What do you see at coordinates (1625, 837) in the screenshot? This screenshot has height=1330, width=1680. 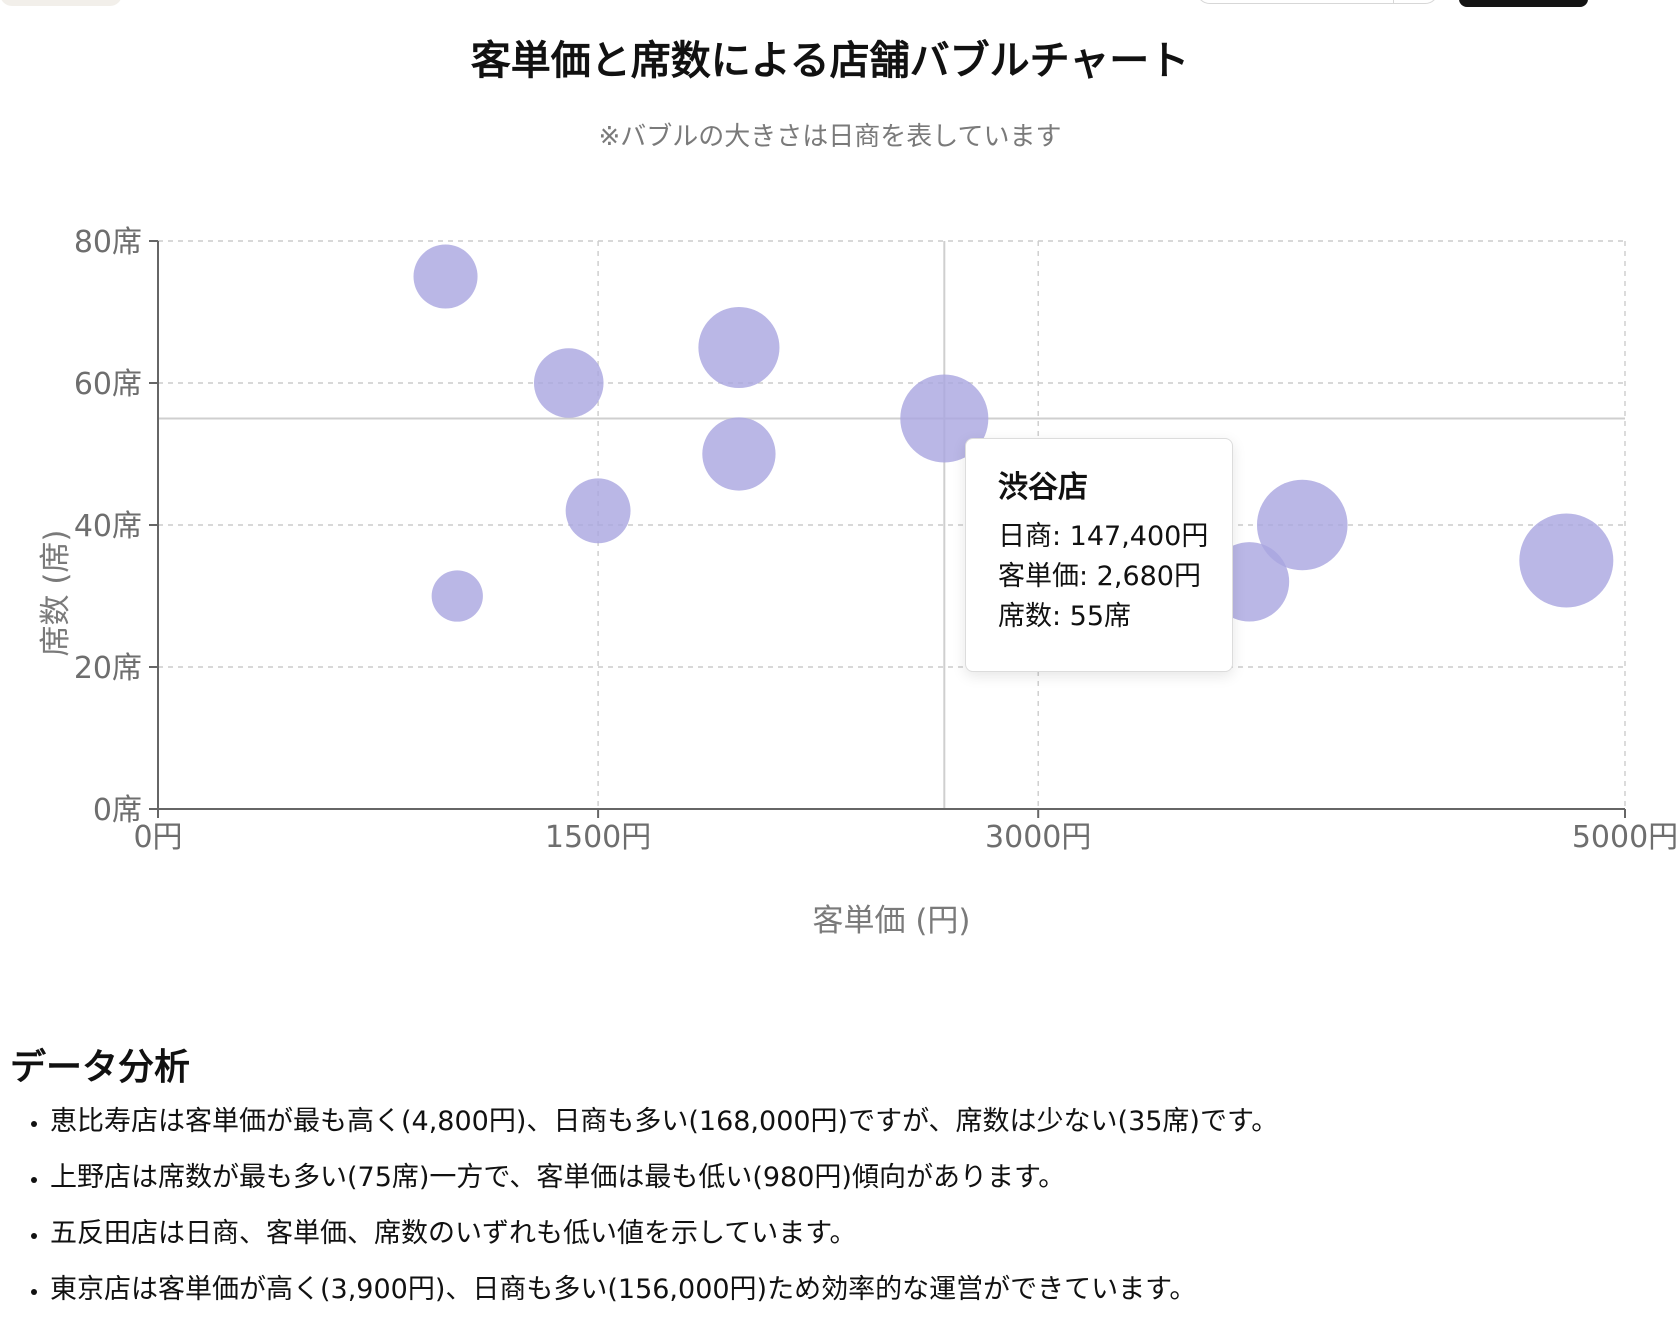 I see `x-tick-label: 5000円` at bounding box center [1625, 837].